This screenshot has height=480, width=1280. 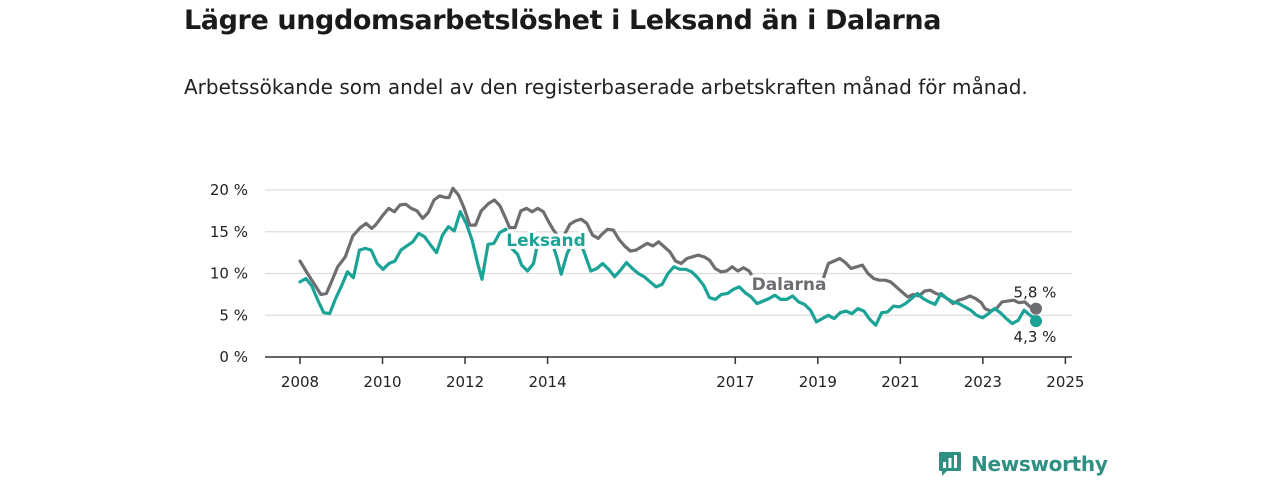 I want to click on newsworthy-chart-icon, so click(x=950, y=464).